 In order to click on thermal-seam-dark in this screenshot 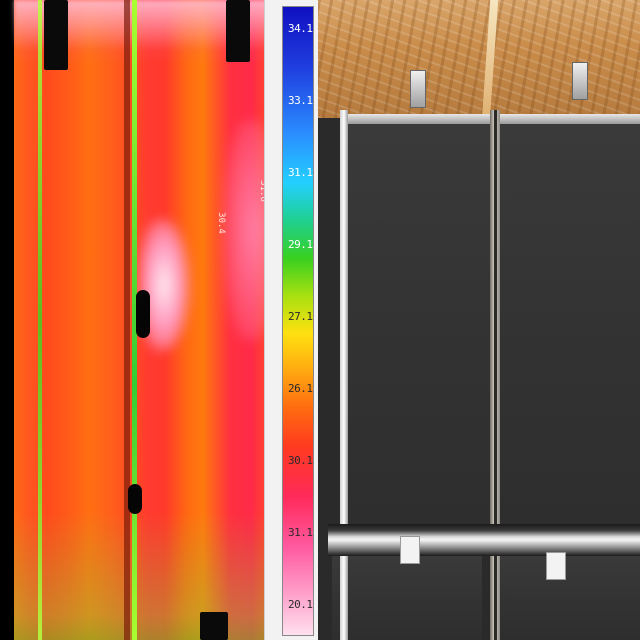, I will do `click(127, 320)`.